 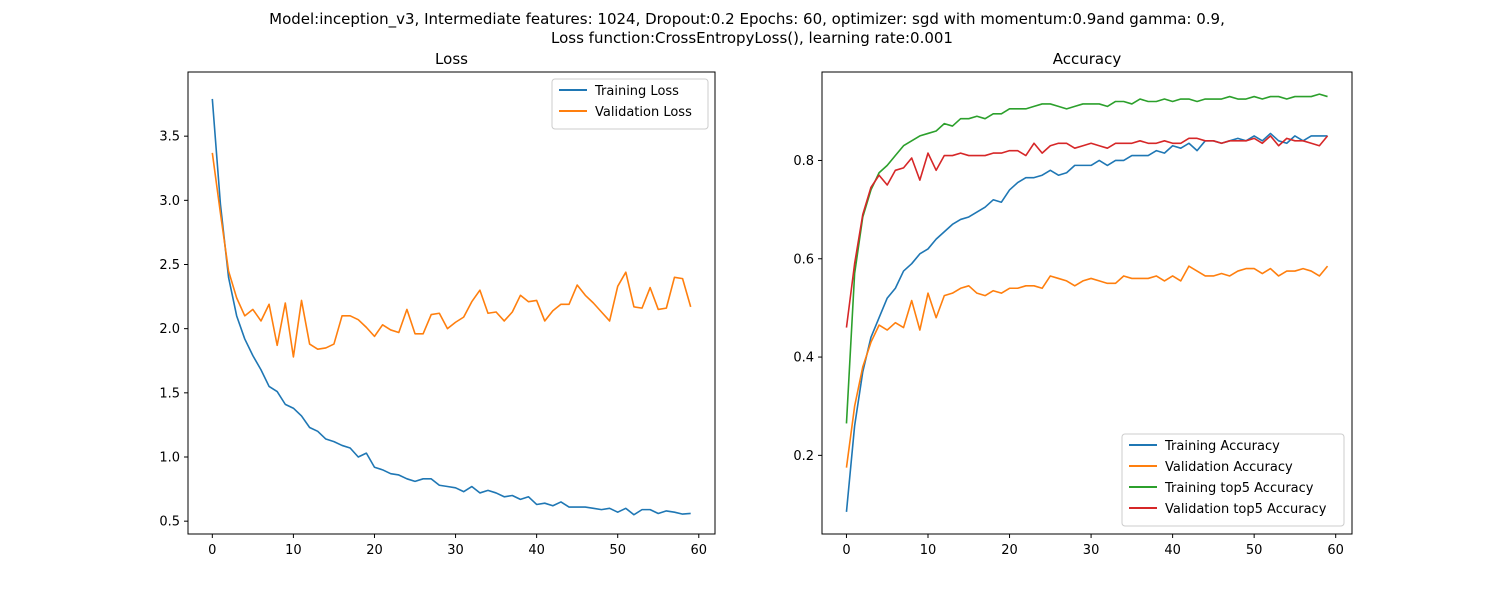 I want to click on loss-y-tick-label: 2.0, so click(x=169, y=329).